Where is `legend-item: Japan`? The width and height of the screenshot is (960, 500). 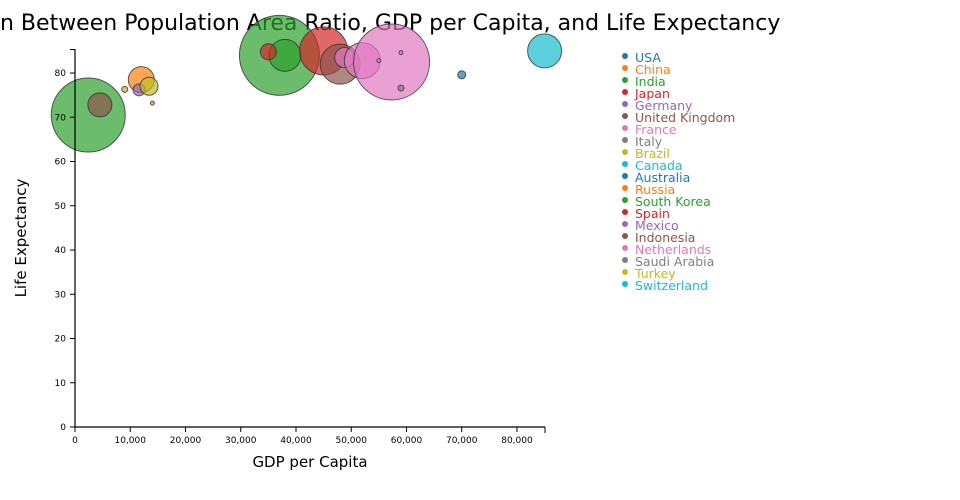
legend-item: Japan is located at coordinates (646, 93).